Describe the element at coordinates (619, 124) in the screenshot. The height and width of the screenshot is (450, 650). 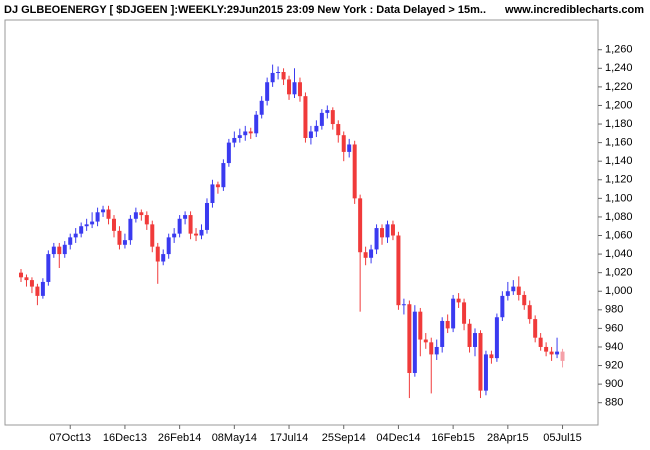
I see `y-tick-label: 1,180` at that location.